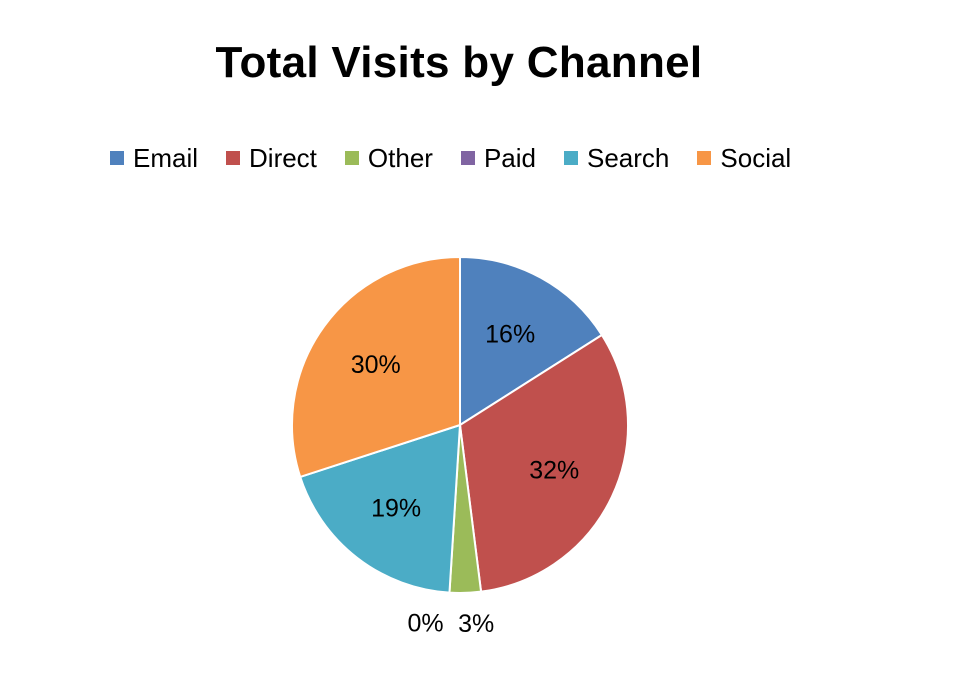 This screenshot has height=674, width=975. I want to click on data-label-direct: 32%, so click(554, 470).